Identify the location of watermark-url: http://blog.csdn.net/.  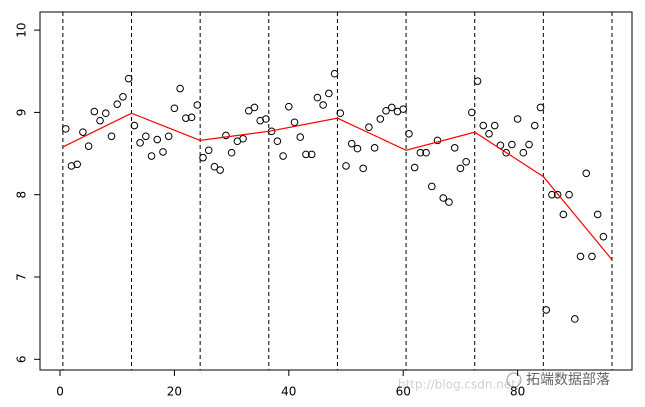
(459, 385).